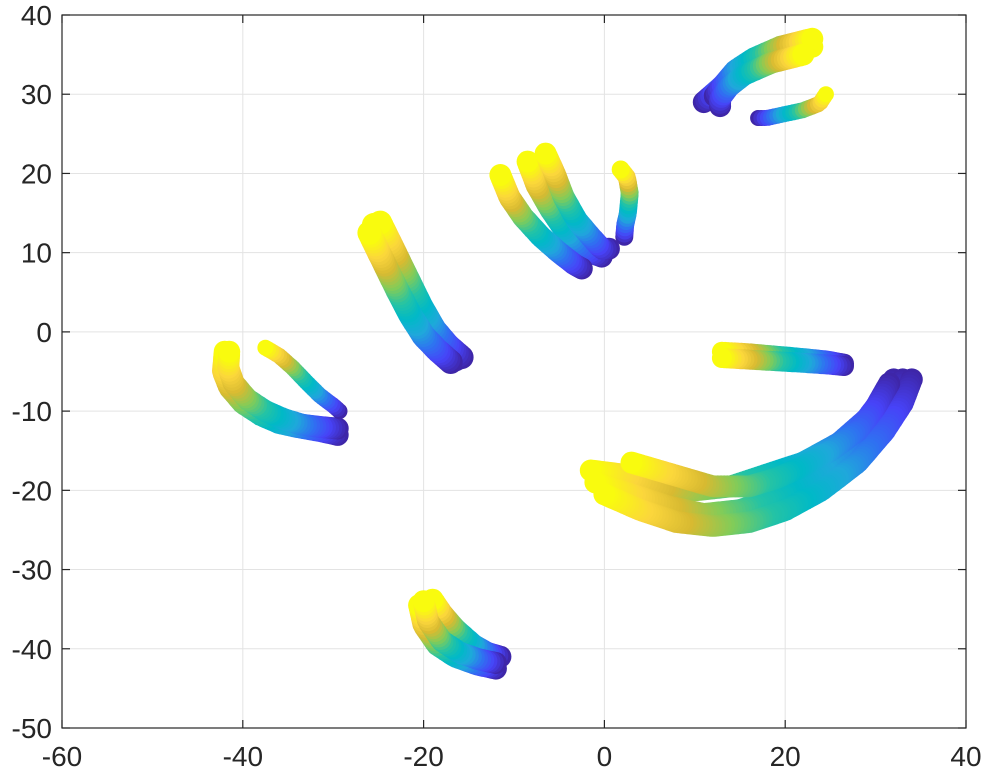 This screenshot has height=774, width=987. Describe the element at coordinates (44, 332) in the screenshot. I see `y-tick-label: 0` at that location.